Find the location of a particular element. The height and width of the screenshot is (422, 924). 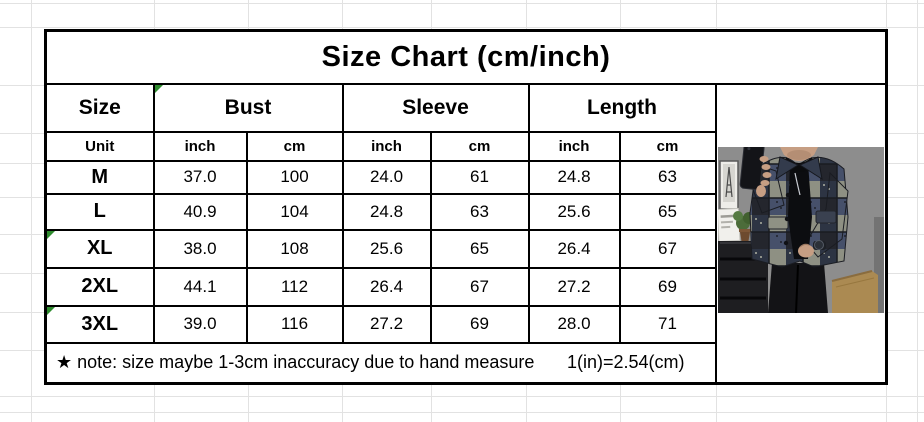

table-row-m: M 37.0 100 24.0 61 24.8 63 is located at coordinates (465, 177).